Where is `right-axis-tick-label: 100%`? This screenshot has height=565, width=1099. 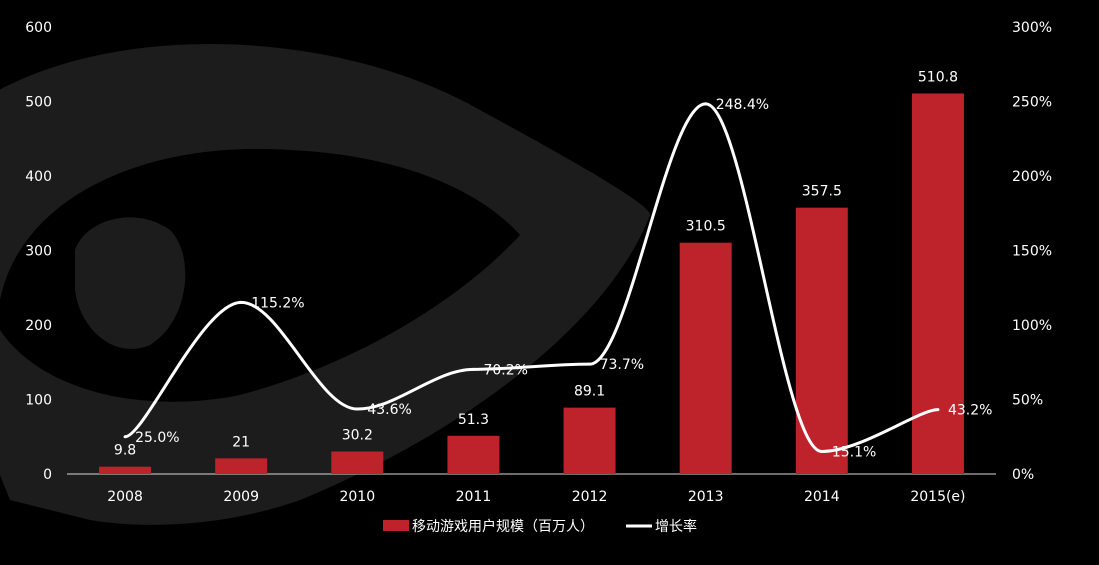
right-axis-tick-label: 100% is located at coordinates (1032, 326).